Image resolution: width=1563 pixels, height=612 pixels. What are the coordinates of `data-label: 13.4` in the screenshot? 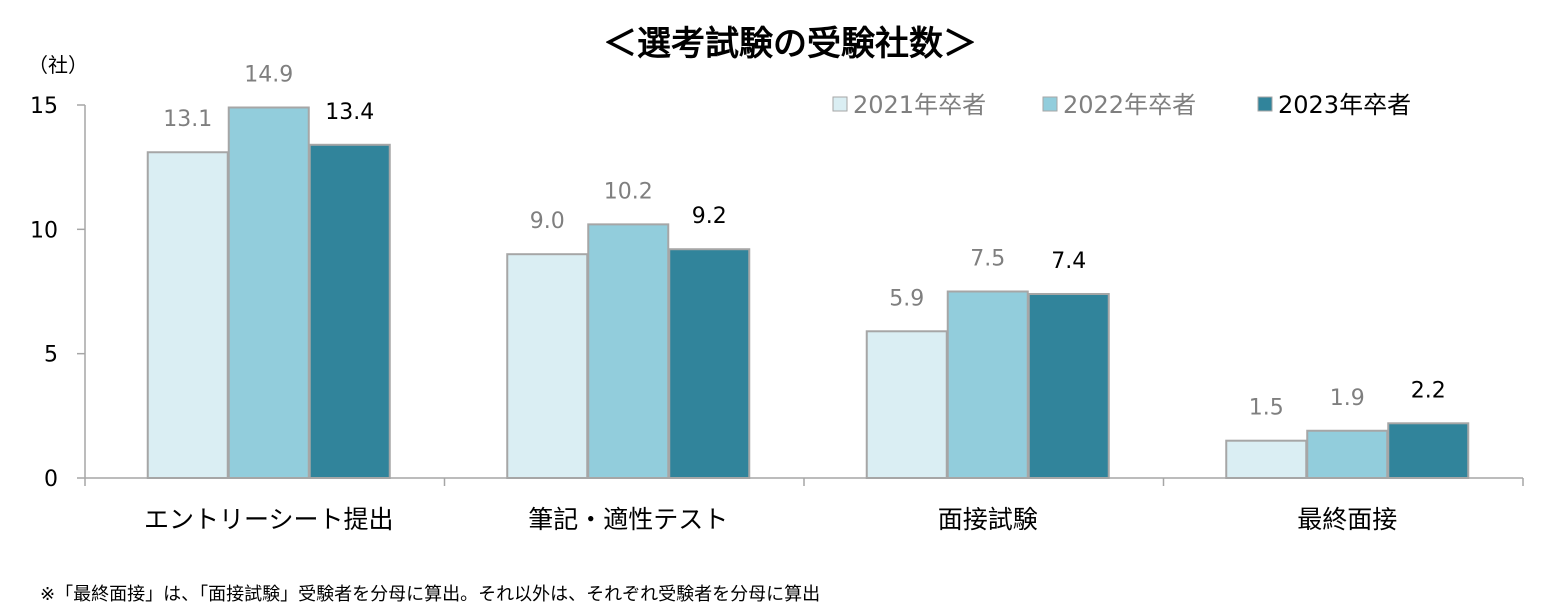 It's located at (349, 112).